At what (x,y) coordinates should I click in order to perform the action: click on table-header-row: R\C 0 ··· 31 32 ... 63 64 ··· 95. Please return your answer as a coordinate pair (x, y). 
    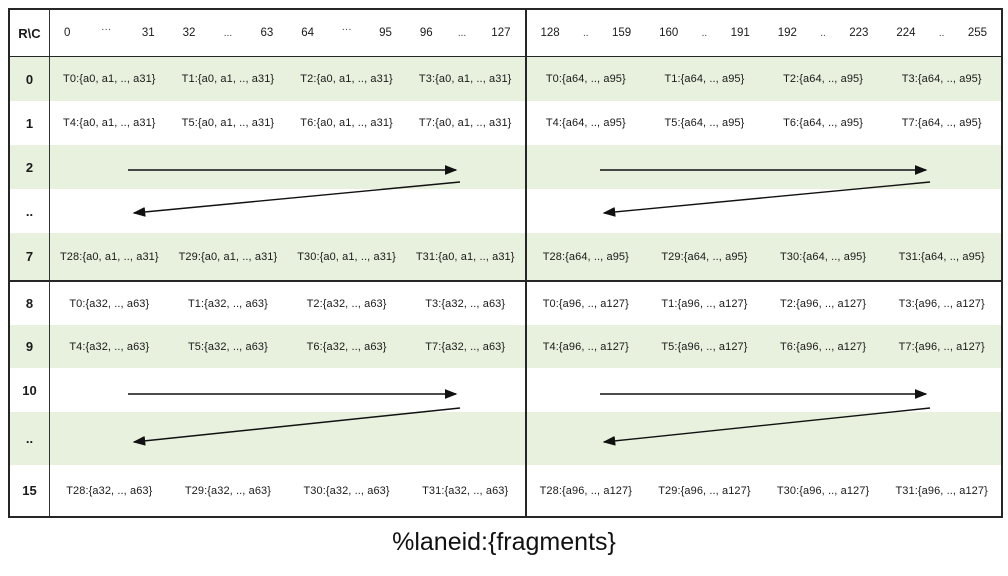
    Looking at the image, I should click on (505, 33).